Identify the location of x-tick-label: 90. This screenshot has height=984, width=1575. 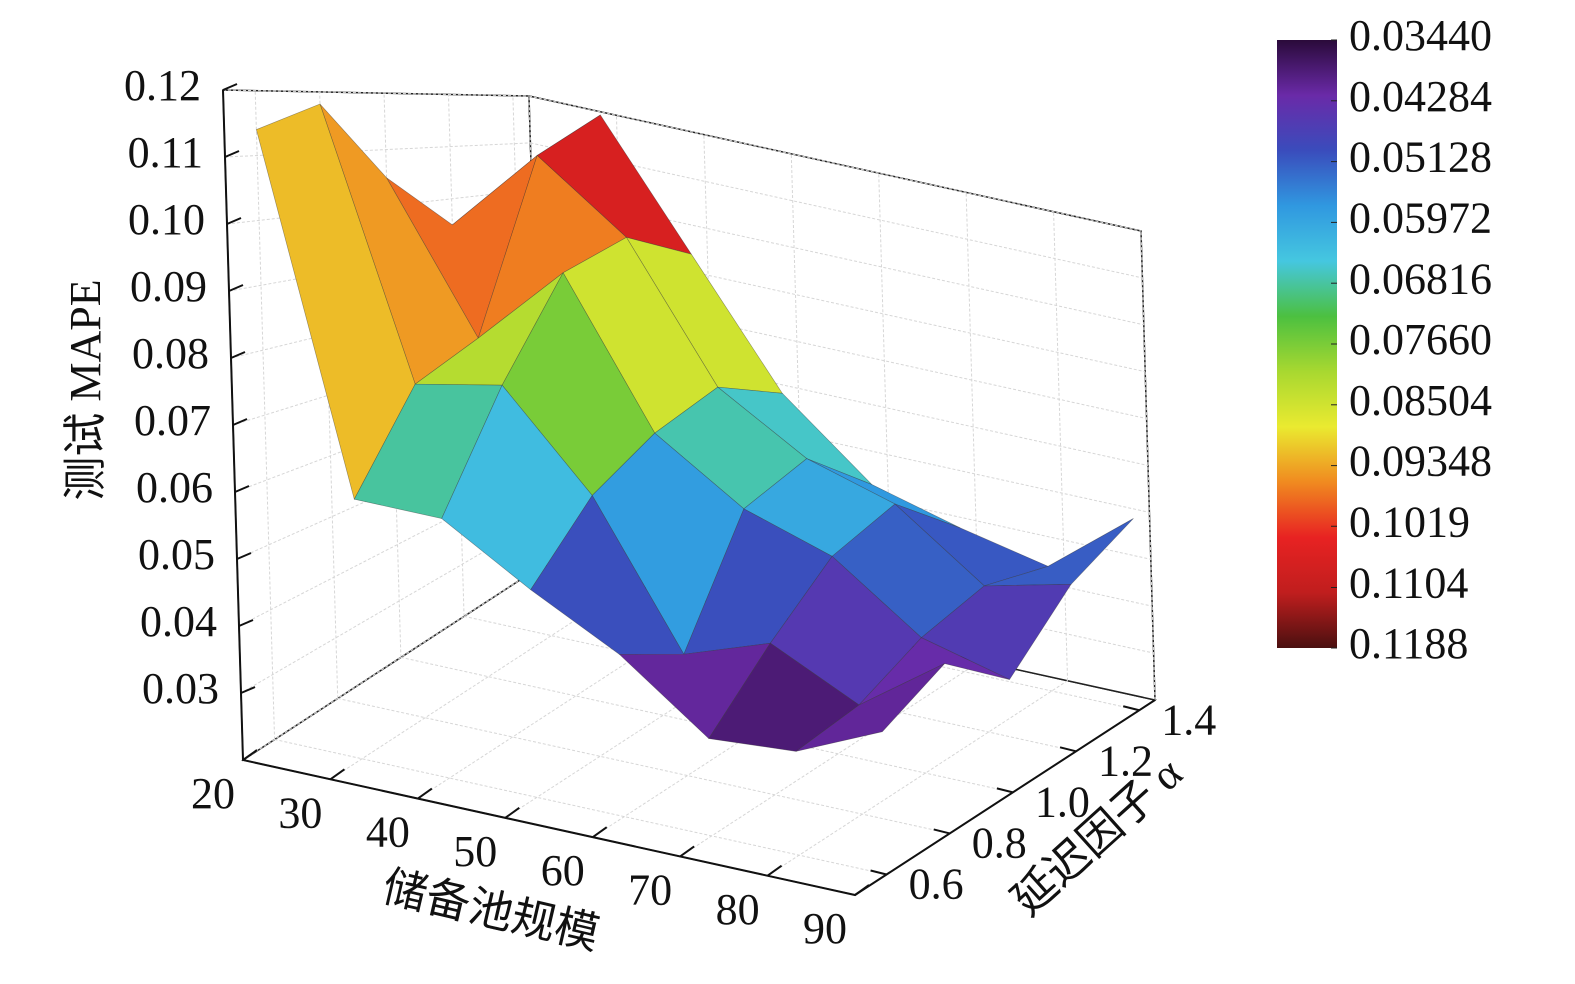
(825, 928).